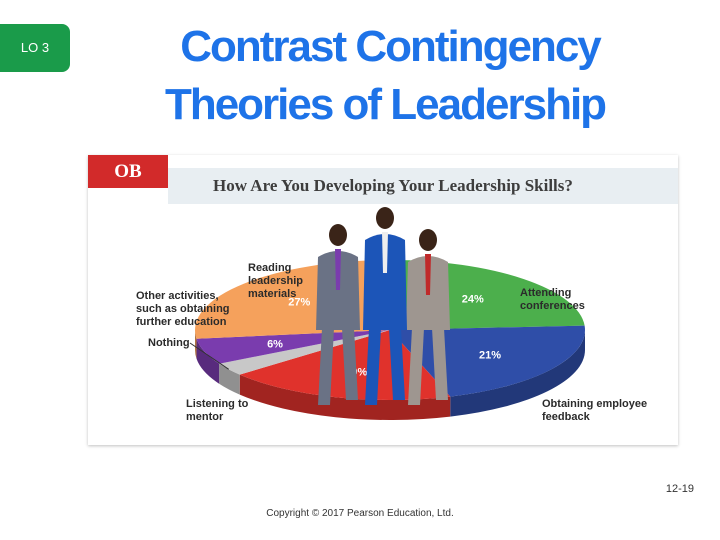  What do you see at coordinates (35, 48) in the screenshot?
I see `lo-tab: LO 3` at bounding box center [35, 48].